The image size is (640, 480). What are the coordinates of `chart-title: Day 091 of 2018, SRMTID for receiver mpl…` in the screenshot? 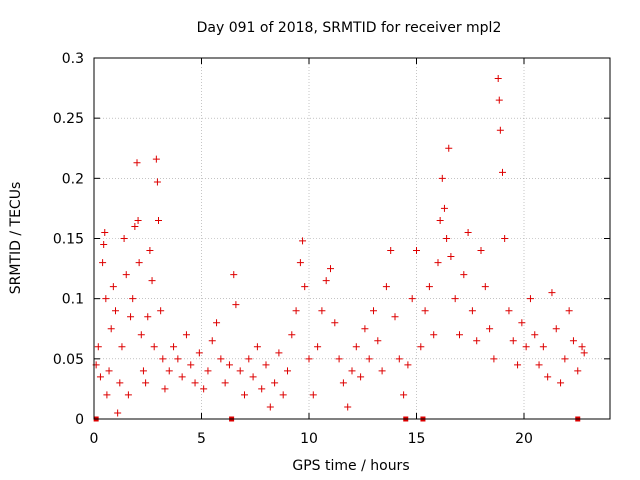 It's located at (349, 28).